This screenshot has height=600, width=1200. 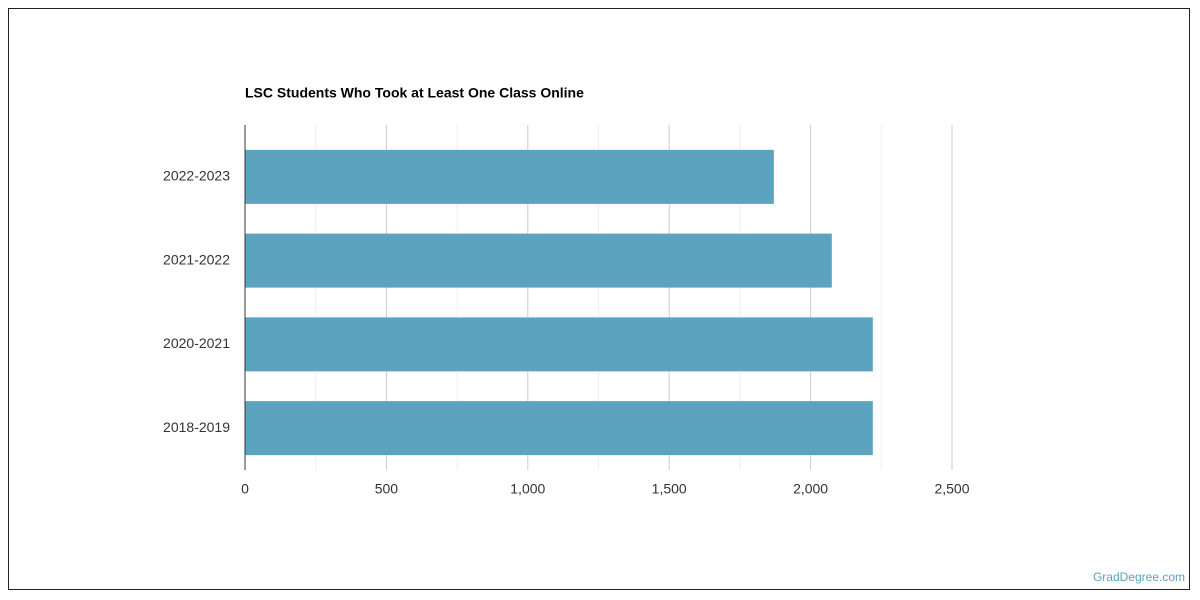 I want to click on x-tick-label: 500, so click(x=387, y=489).